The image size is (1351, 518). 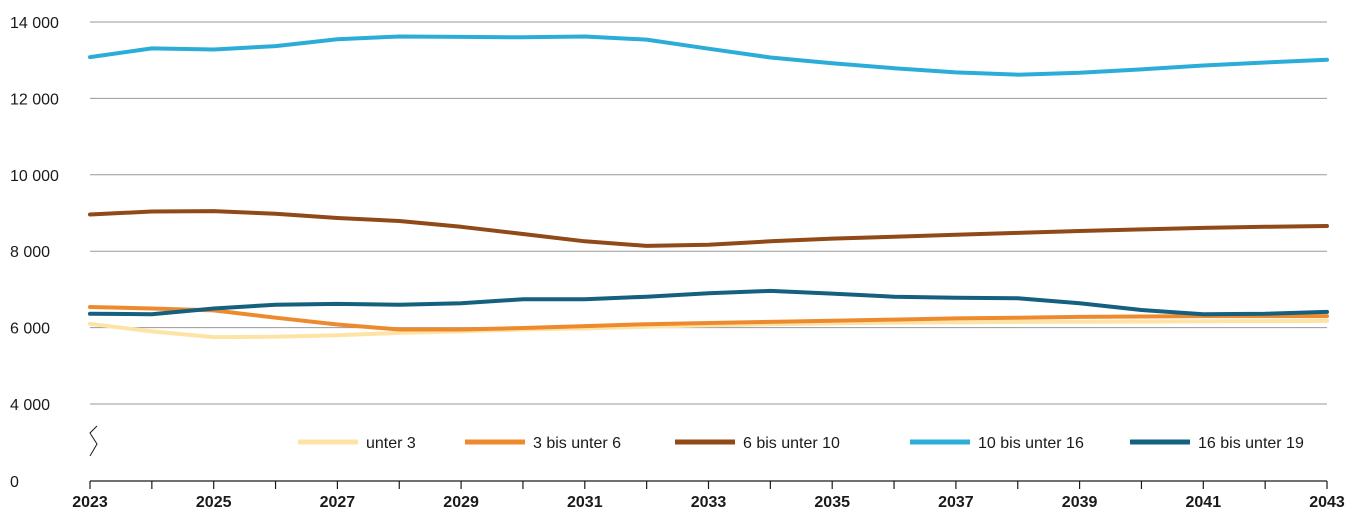 I want to click on y-axis-break-mark, so click(x=93, y=441).